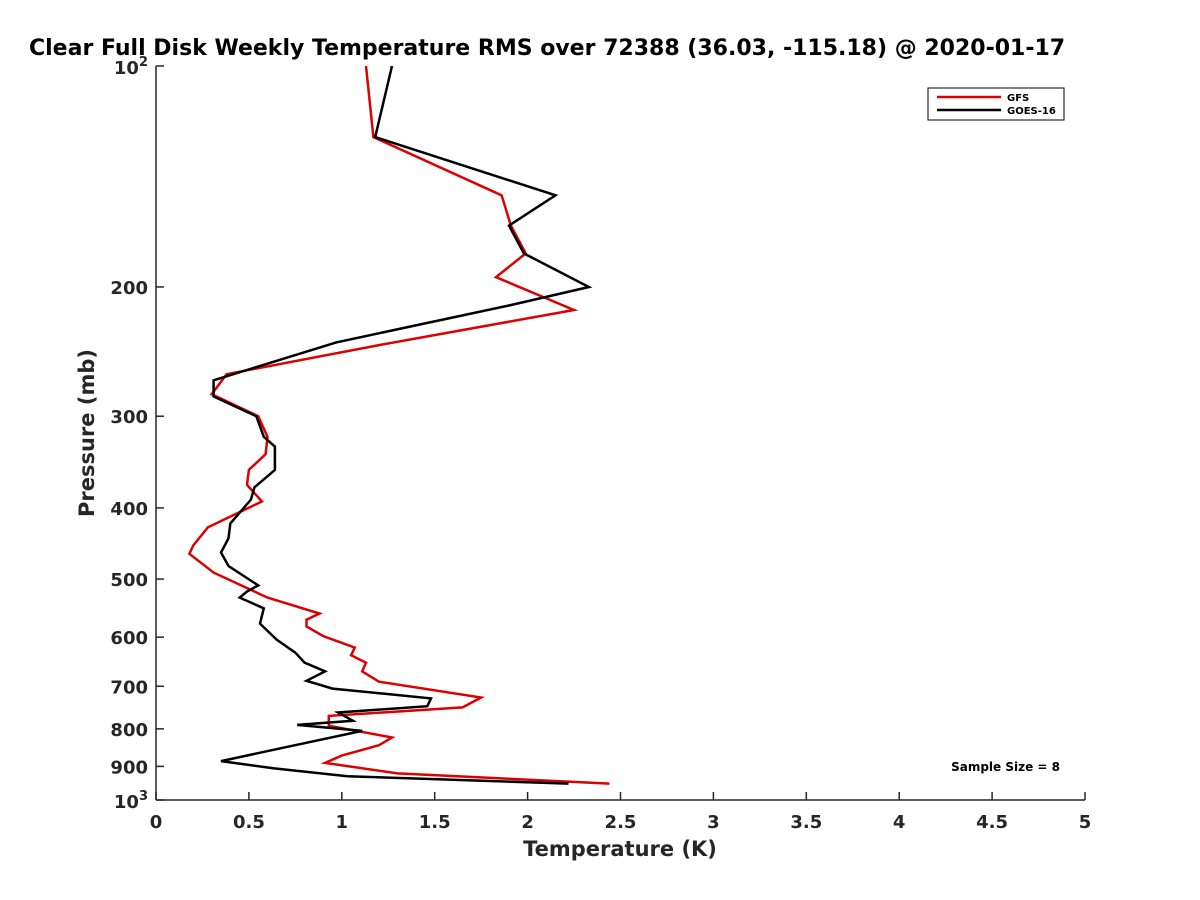 The width and height of the screenshot is (1200, 900). Describe the element at coordinates (806, 822) in the screenshot. I see `x-tick-label: 3.5` at that location.